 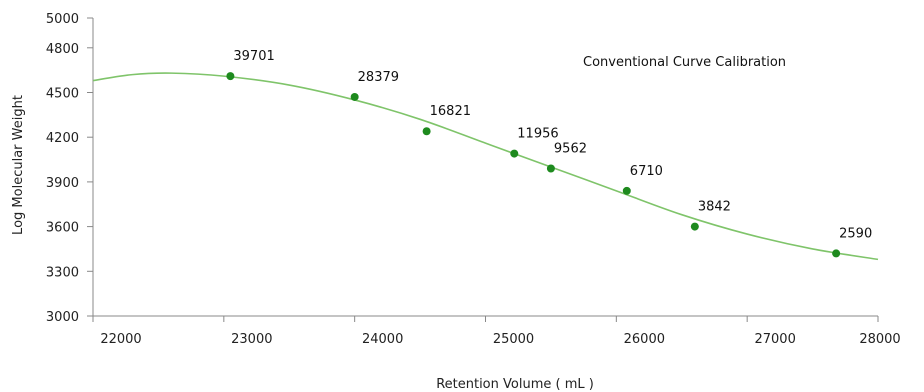 What do you see at coordinates (879, 339) in the screenshot?
I see `x-tick-label: 28000` at bounding box center [879, 339].